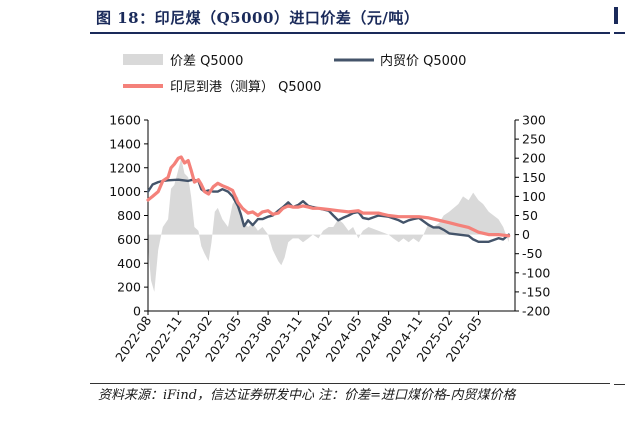 The image size is (625, 434). What do you see at coordinates (143, 59) in the screenshot?
I see `legend-swatch-spread` at bounding box center [143, 59].